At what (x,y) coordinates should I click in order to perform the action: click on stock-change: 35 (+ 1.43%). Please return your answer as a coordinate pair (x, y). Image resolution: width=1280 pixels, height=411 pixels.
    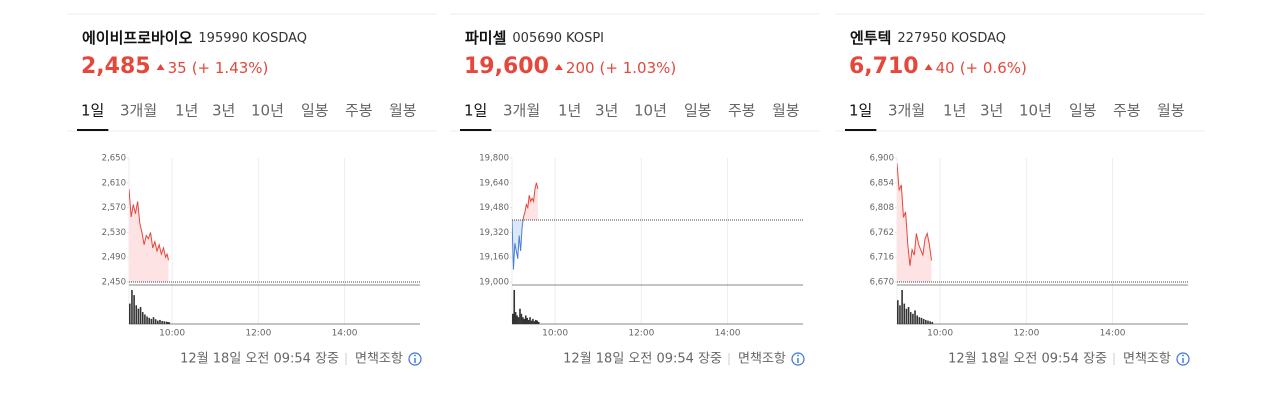
    Looking at the image, I should click on (218, 68).